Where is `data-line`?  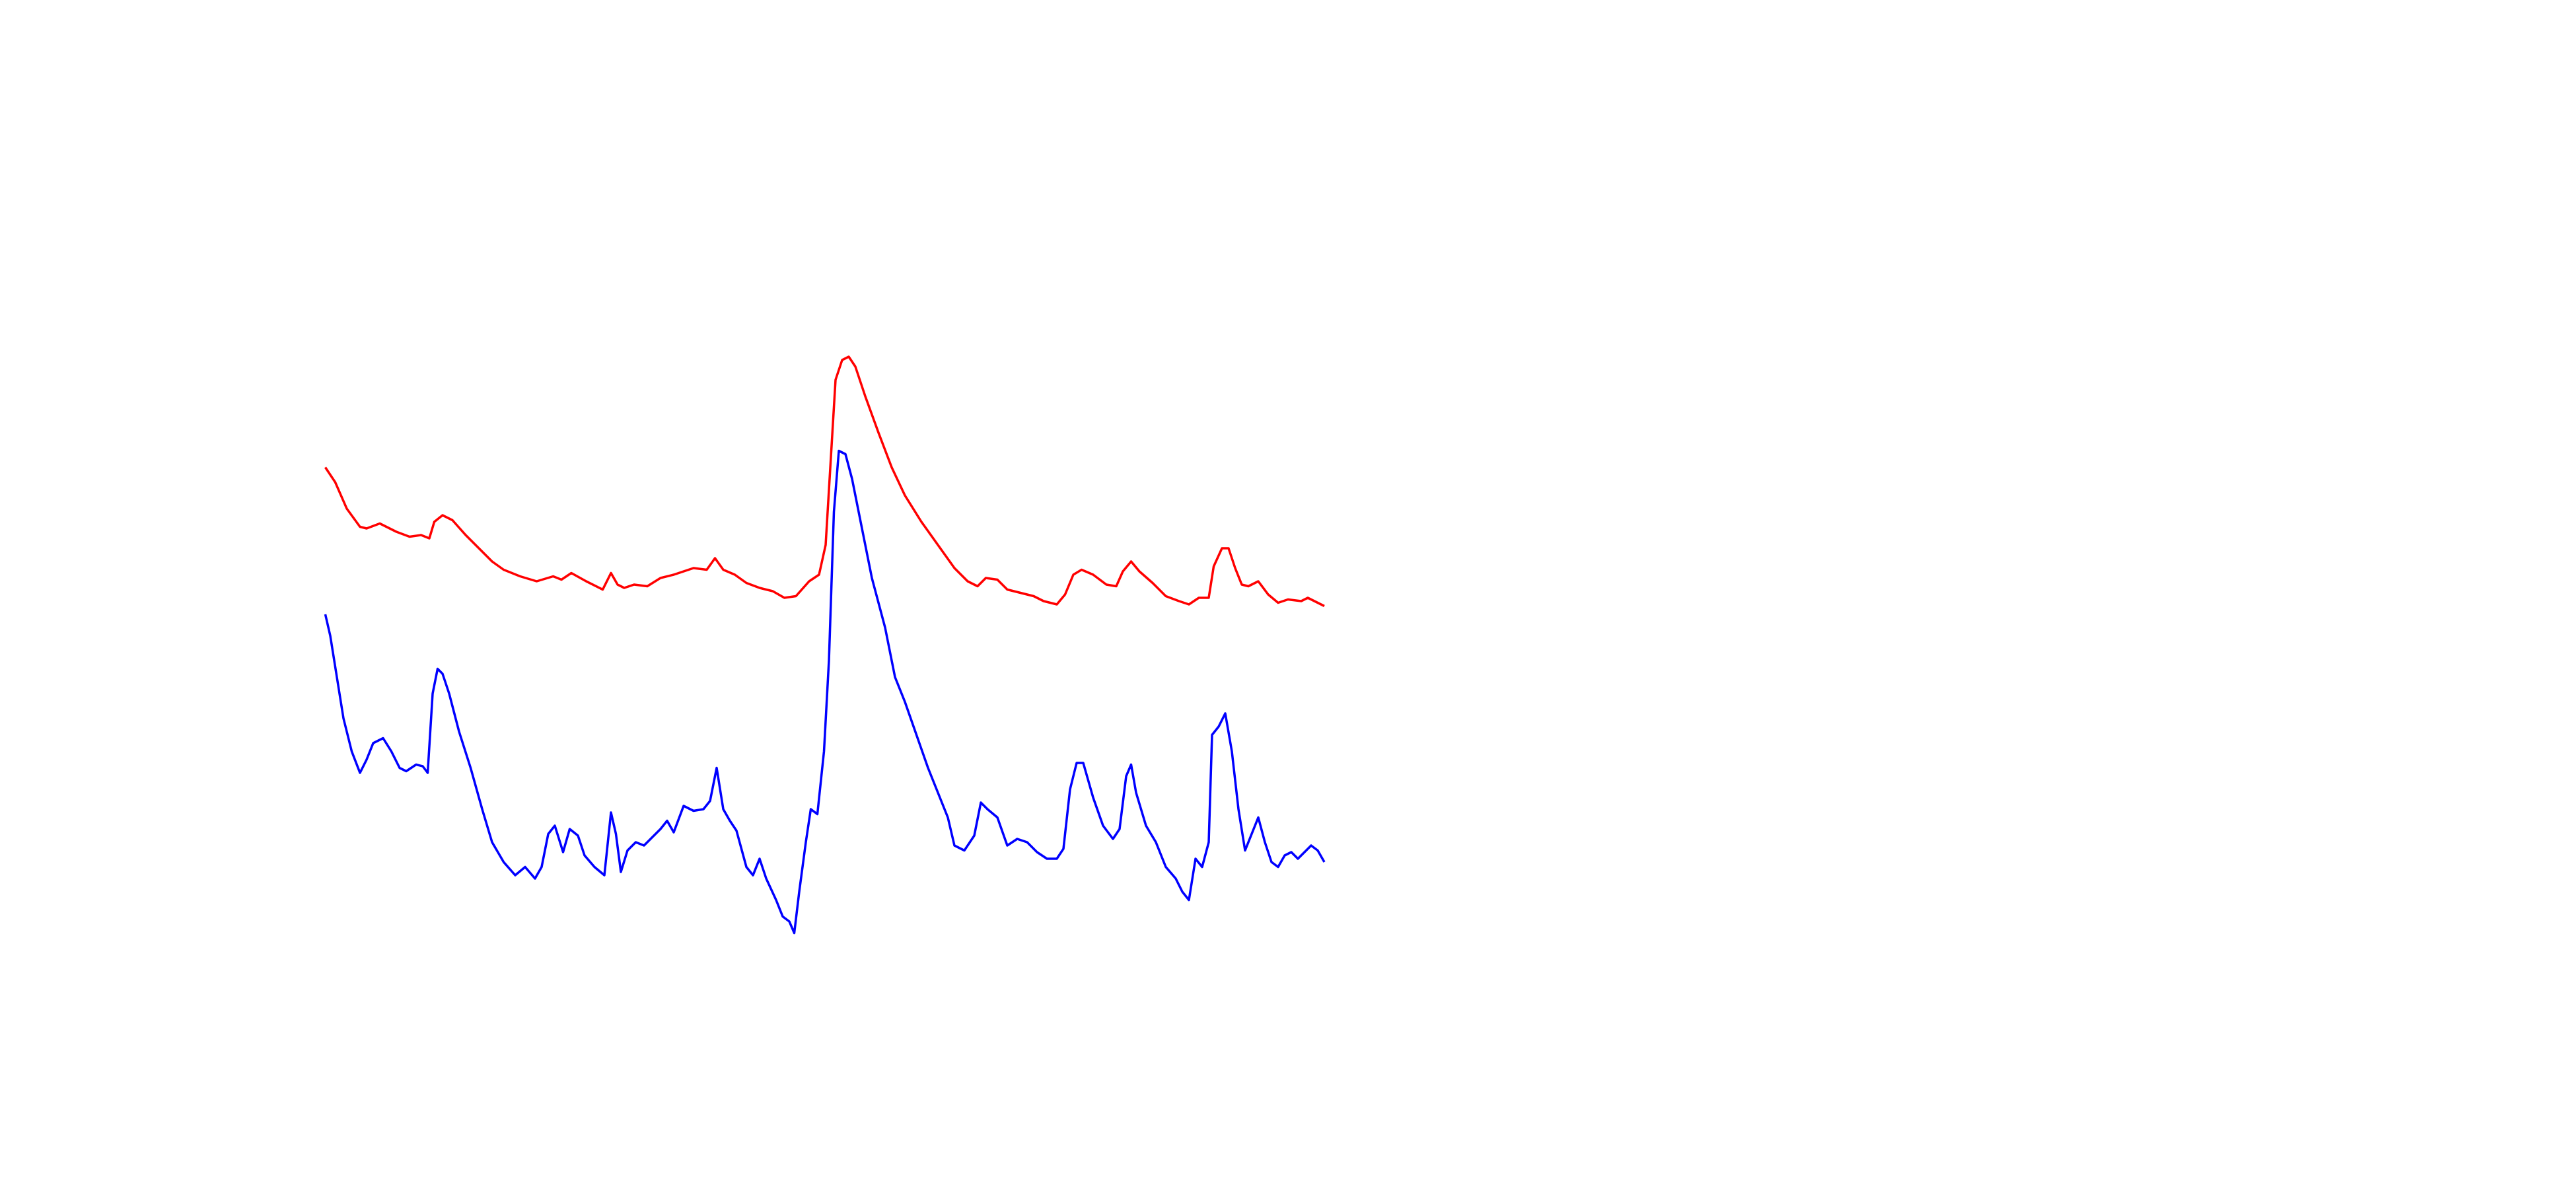 data-line is located at coordinates (825, 481).